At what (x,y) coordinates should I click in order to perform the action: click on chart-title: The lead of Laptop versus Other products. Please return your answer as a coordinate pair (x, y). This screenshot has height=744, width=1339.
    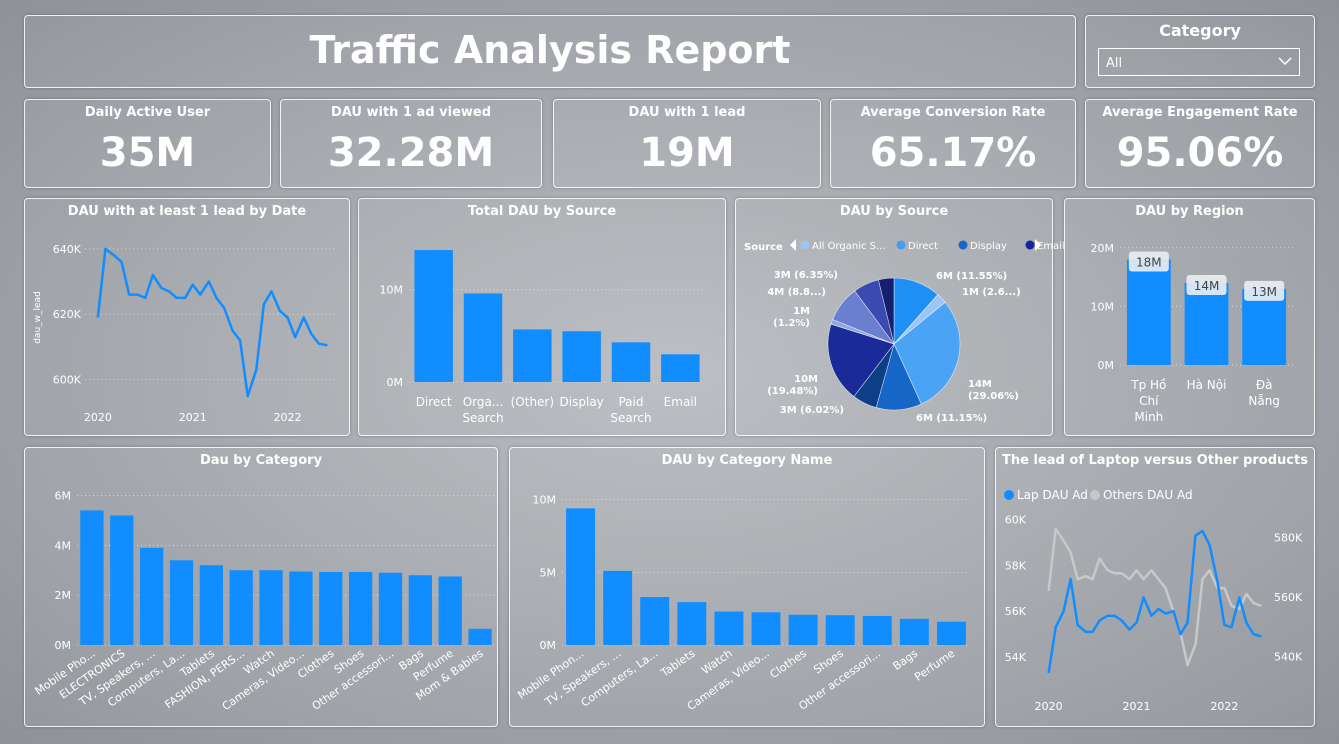
    Looking at the image, I should click on (1155, 460).